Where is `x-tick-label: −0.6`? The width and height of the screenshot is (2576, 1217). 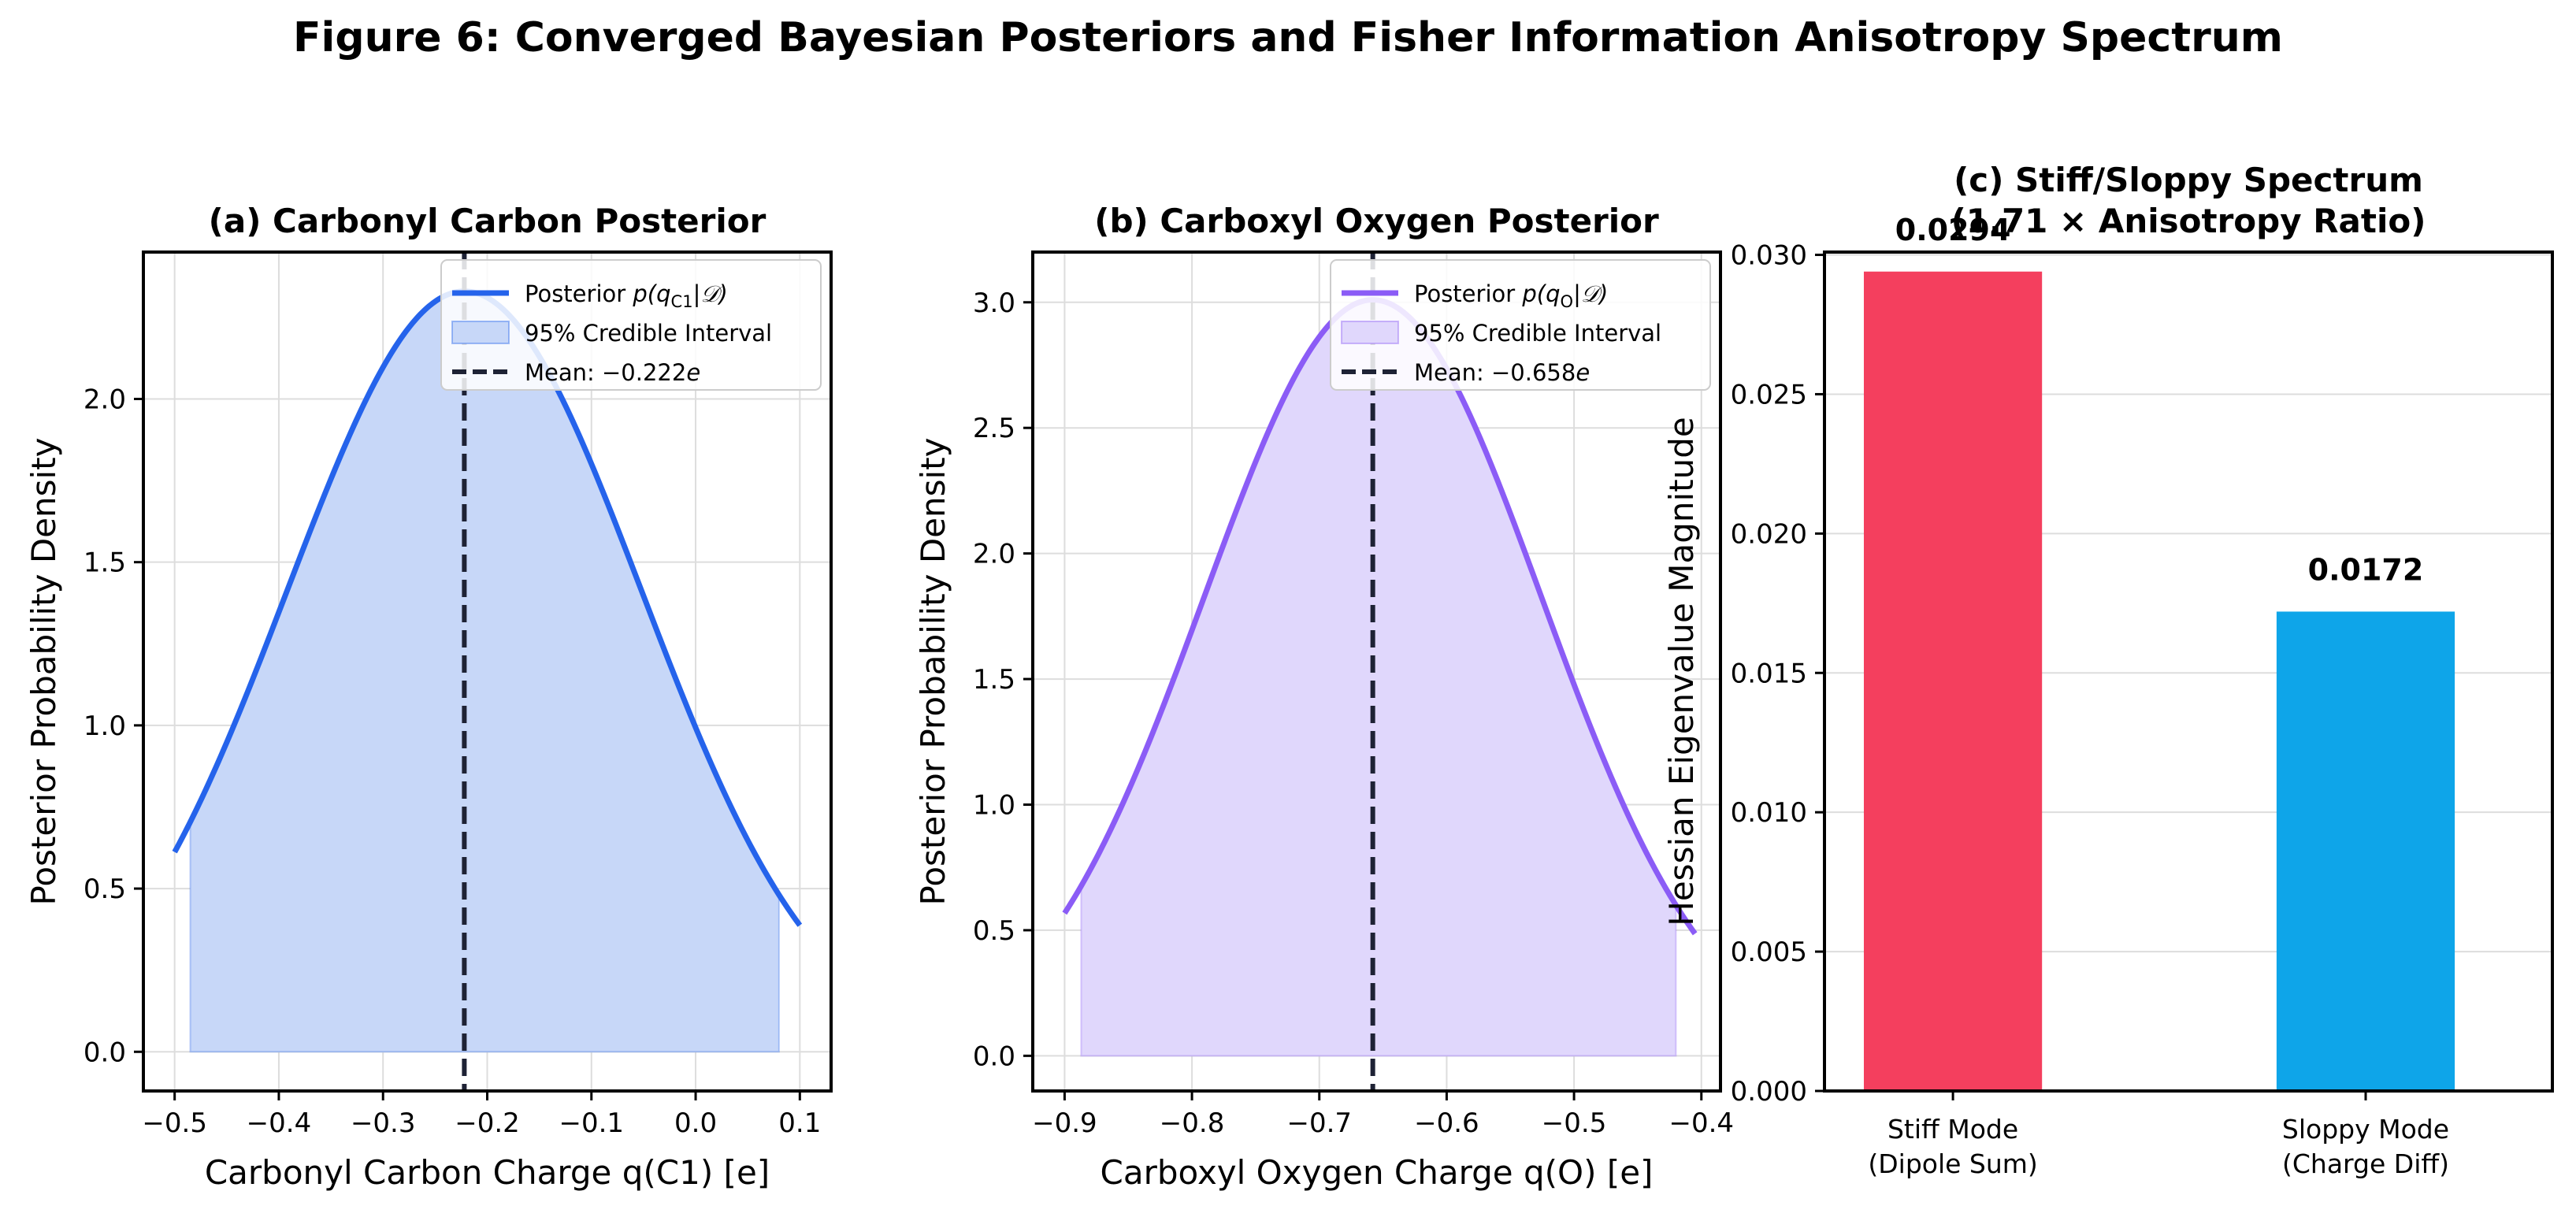 x-tick-label: −0.6 is located at coordinates (1446, 1123).